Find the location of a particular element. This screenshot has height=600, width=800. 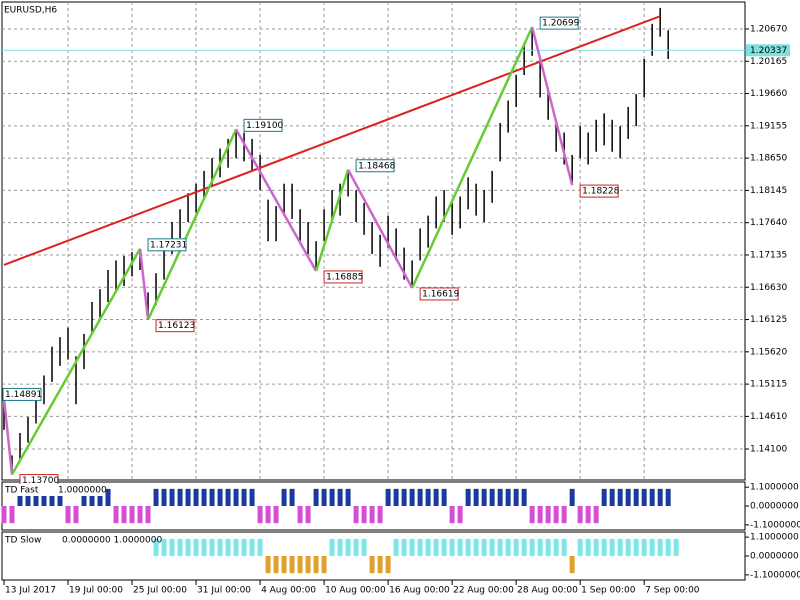

x-tick-label: 19 Jul 00:00 is located at coordinates (96, 591).